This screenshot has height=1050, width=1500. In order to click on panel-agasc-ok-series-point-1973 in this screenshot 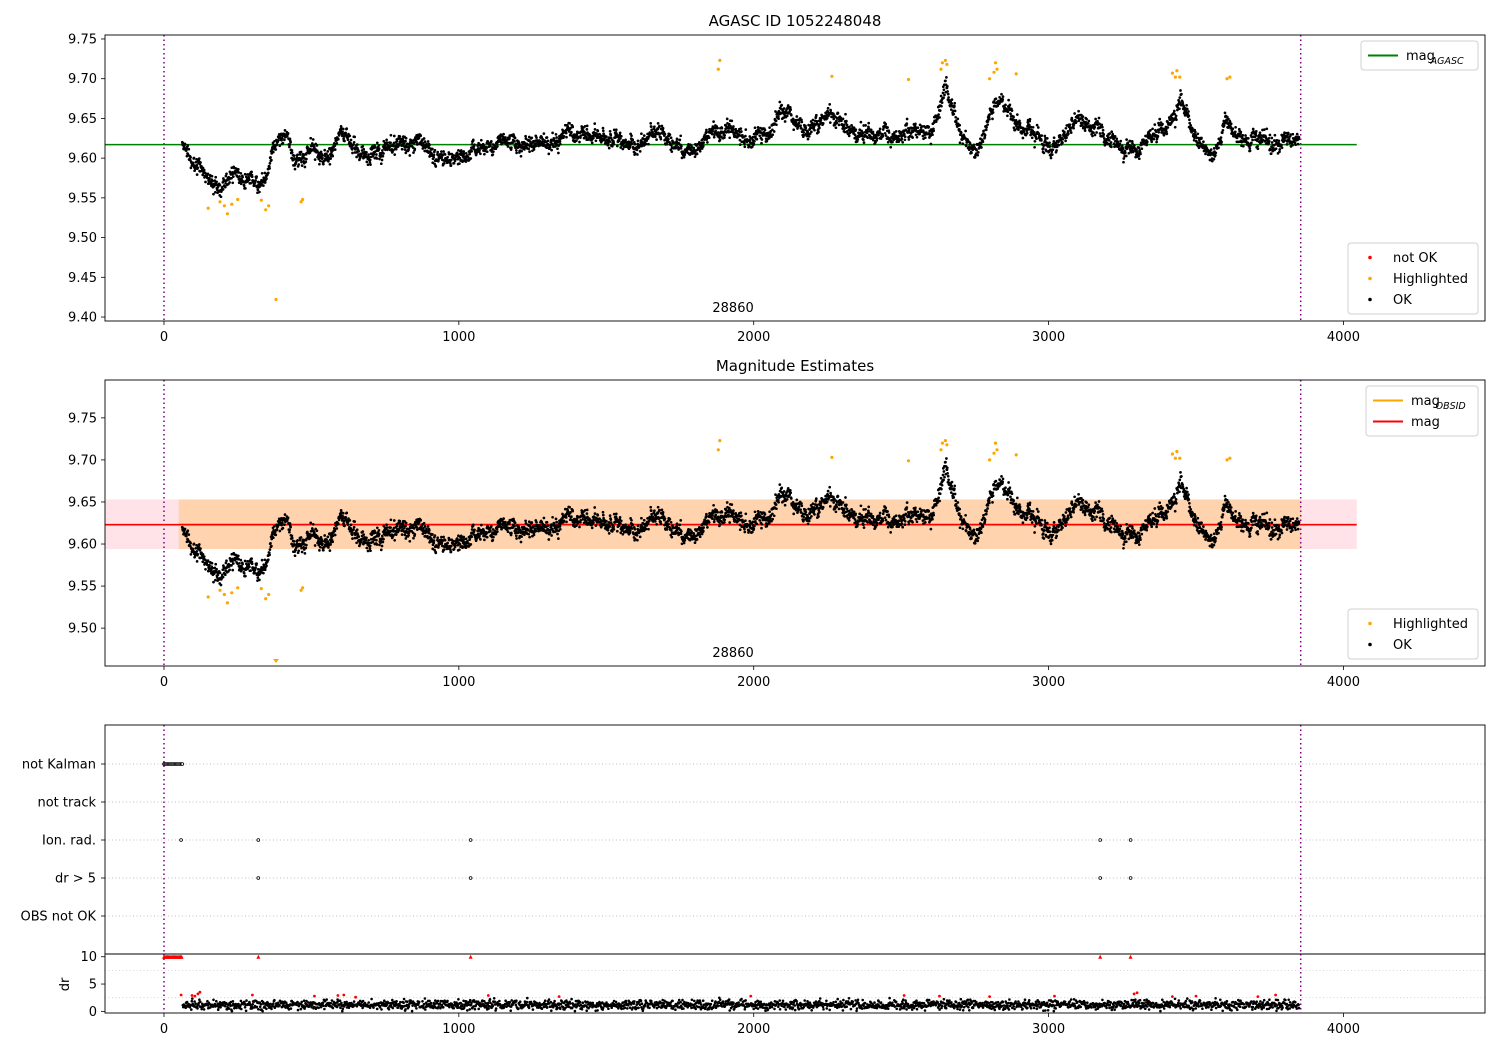, I will do `click(793, 119)`.